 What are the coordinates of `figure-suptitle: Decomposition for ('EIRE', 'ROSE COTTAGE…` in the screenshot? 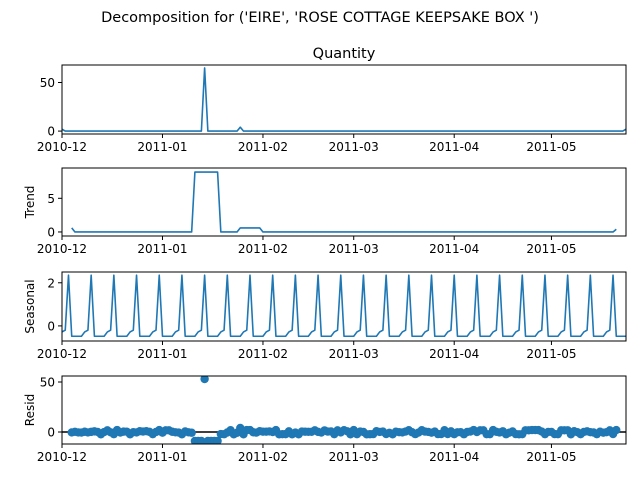 It's located at (320, 18).